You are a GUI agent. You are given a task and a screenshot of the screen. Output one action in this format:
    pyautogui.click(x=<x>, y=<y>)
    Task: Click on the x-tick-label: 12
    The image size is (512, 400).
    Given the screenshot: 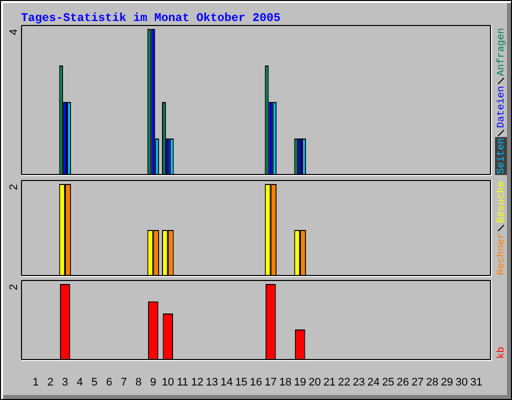 What is the action you would take?
    pyautogui.click(x=197, y=382)
    